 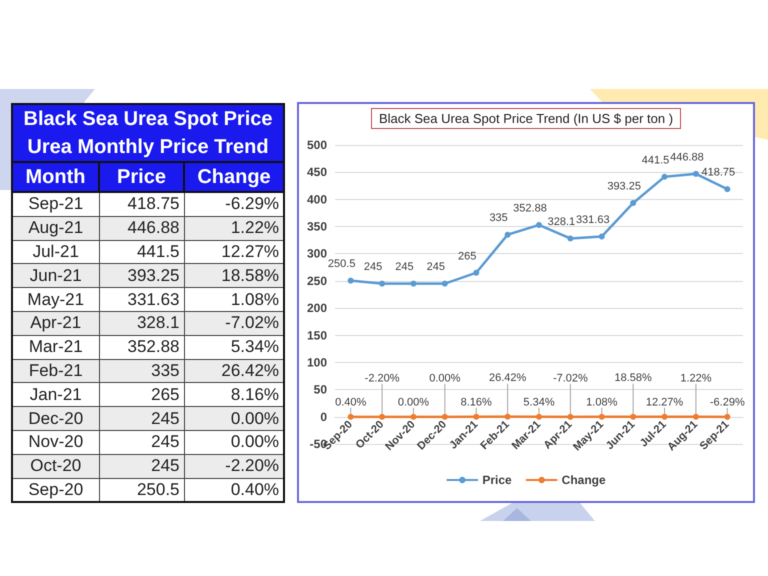 I want to click on text: 8.16%, so click(x=255, y=394).